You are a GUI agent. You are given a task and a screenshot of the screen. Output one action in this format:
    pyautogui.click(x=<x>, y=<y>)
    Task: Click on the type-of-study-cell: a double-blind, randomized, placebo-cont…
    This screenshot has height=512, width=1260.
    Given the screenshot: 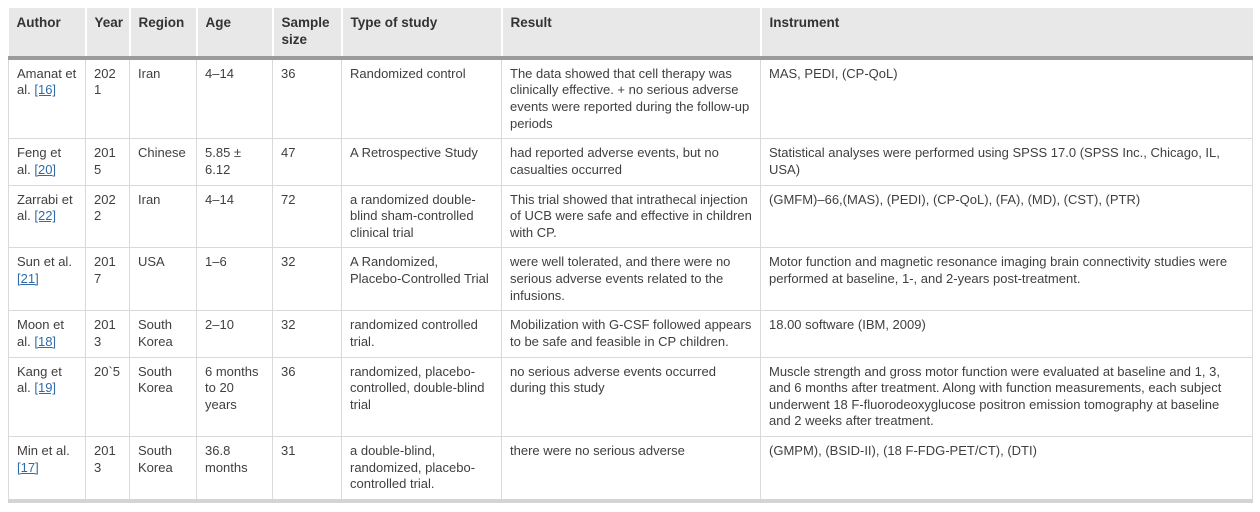 What is the action you would take?
    pyautogui.click(x=421, y=468)
    